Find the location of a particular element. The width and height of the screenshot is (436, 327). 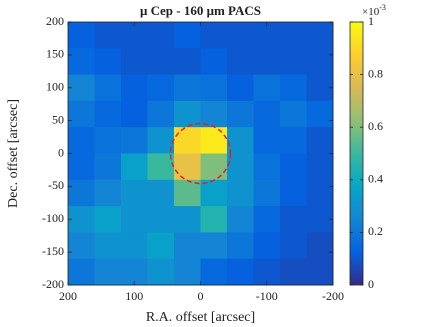

colorbar-tick-label: 0.4 is located at coordinates (375, 179).